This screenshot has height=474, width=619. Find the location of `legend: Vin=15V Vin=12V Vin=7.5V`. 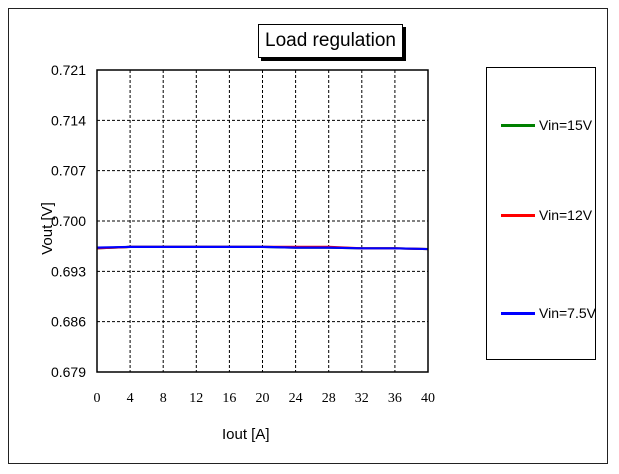

legend: Vin=15V Vin=12V Vin=7.5V is located at coordinates (541, 213).